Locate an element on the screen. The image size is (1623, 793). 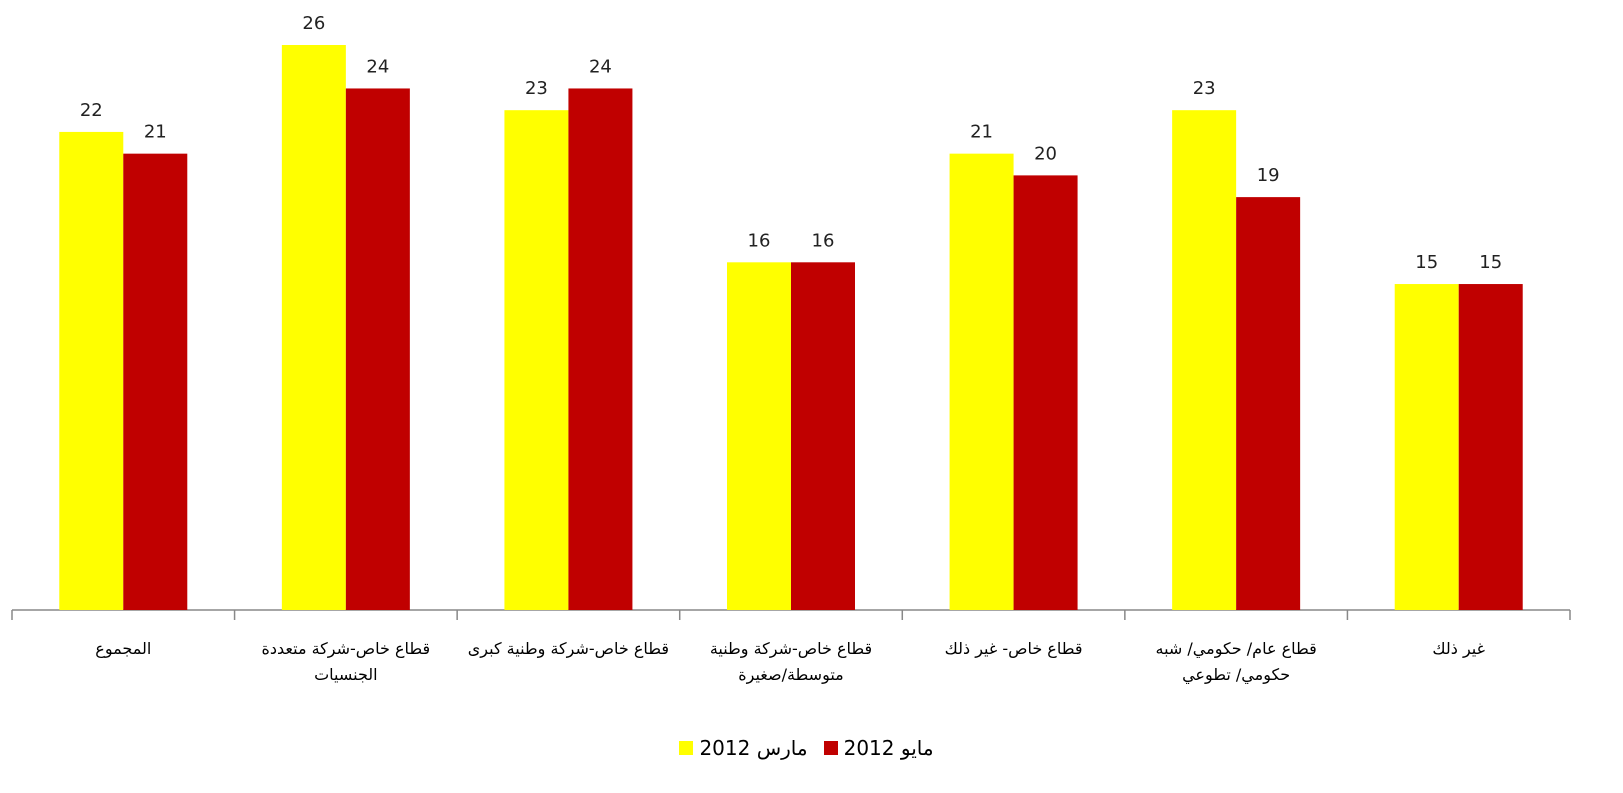
x-tick-label: قطاع خاص- غير ذلك is located at coordinates (1013, 648).